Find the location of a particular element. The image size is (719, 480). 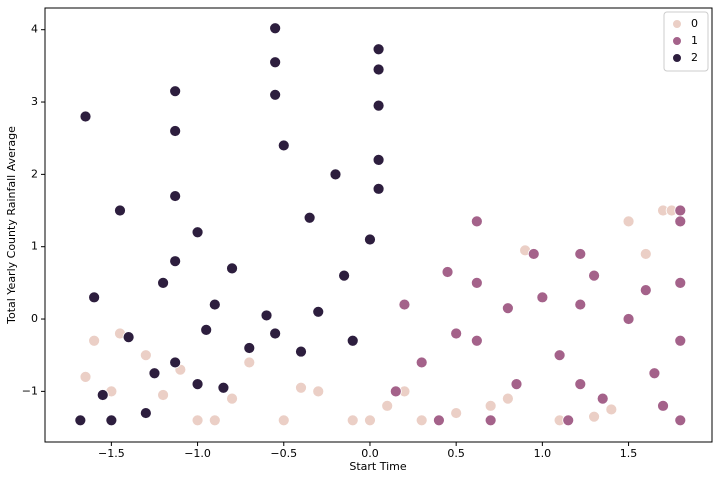

y-tick-label: 0 is located at coordinates (34, 318).